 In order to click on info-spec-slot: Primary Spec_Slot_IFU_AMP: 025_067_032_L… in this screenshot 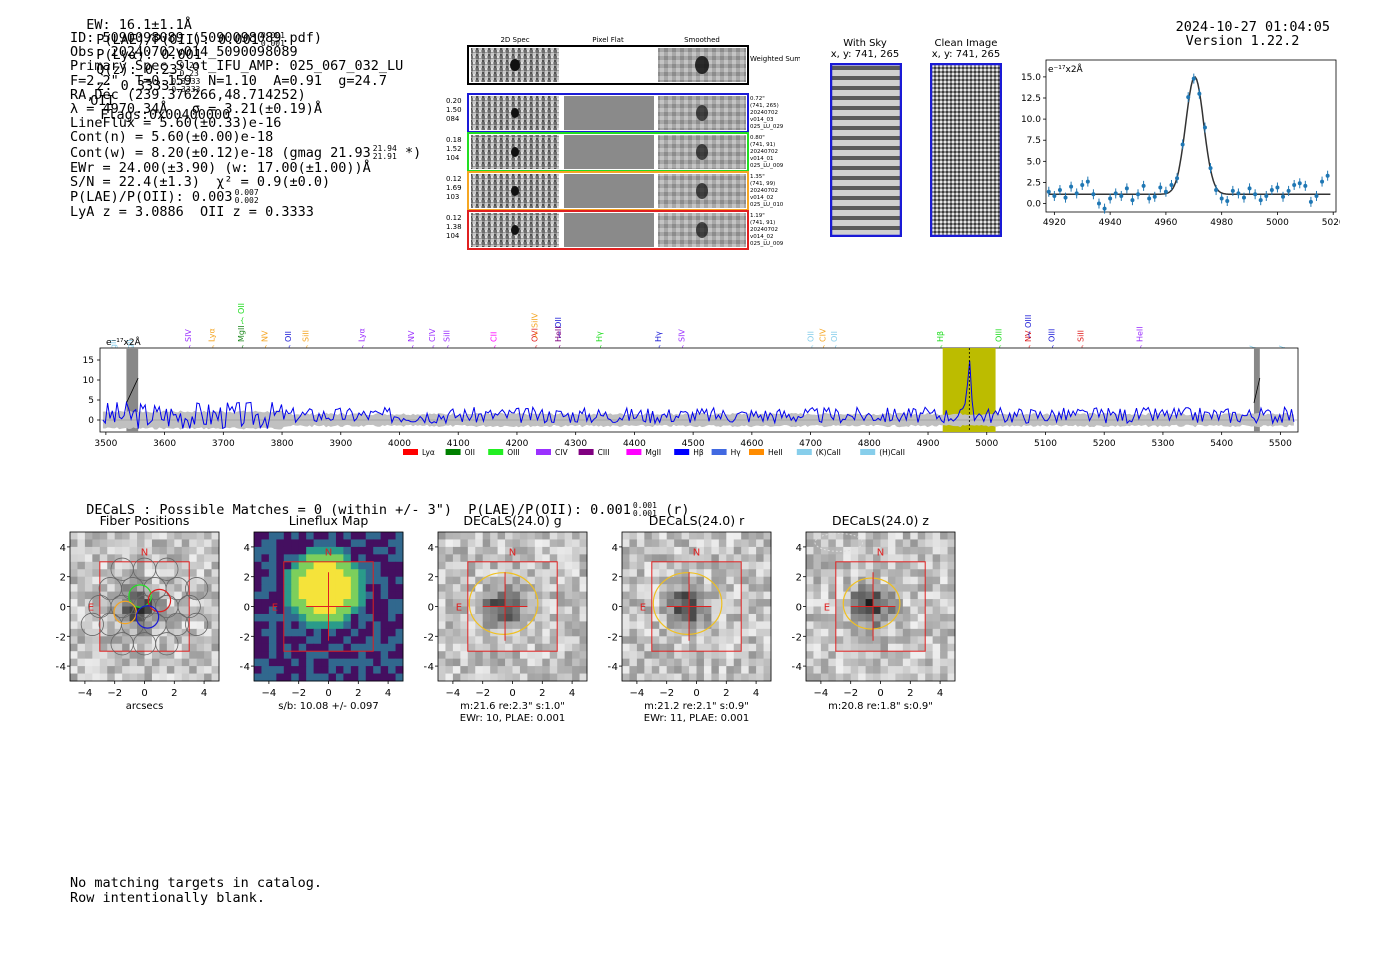, I will do `click(237, 66)`.